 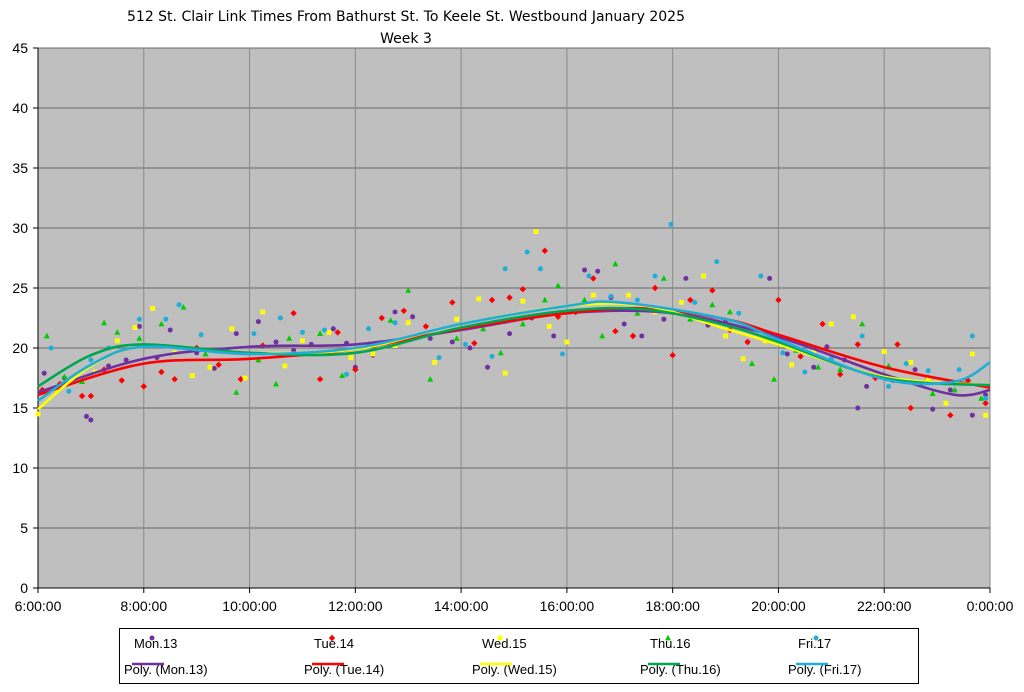 I want to click on legend-item-series: Mon.13, so click(x=150, y=643).